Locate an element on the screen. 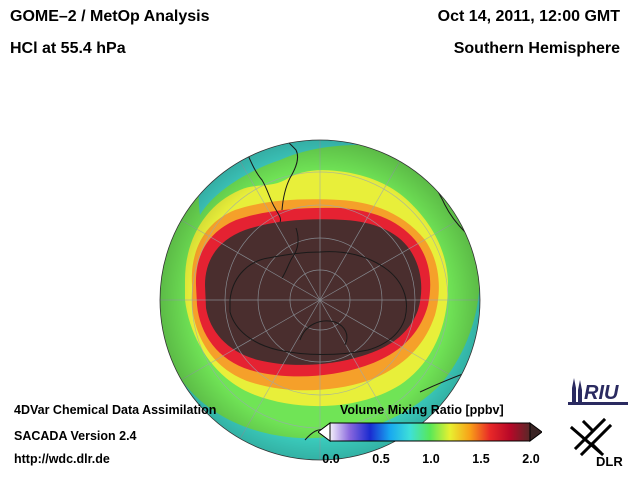 This screenshot has height=480, width=640. riu-logo-text: RIU is located at coordinates (601, 393).